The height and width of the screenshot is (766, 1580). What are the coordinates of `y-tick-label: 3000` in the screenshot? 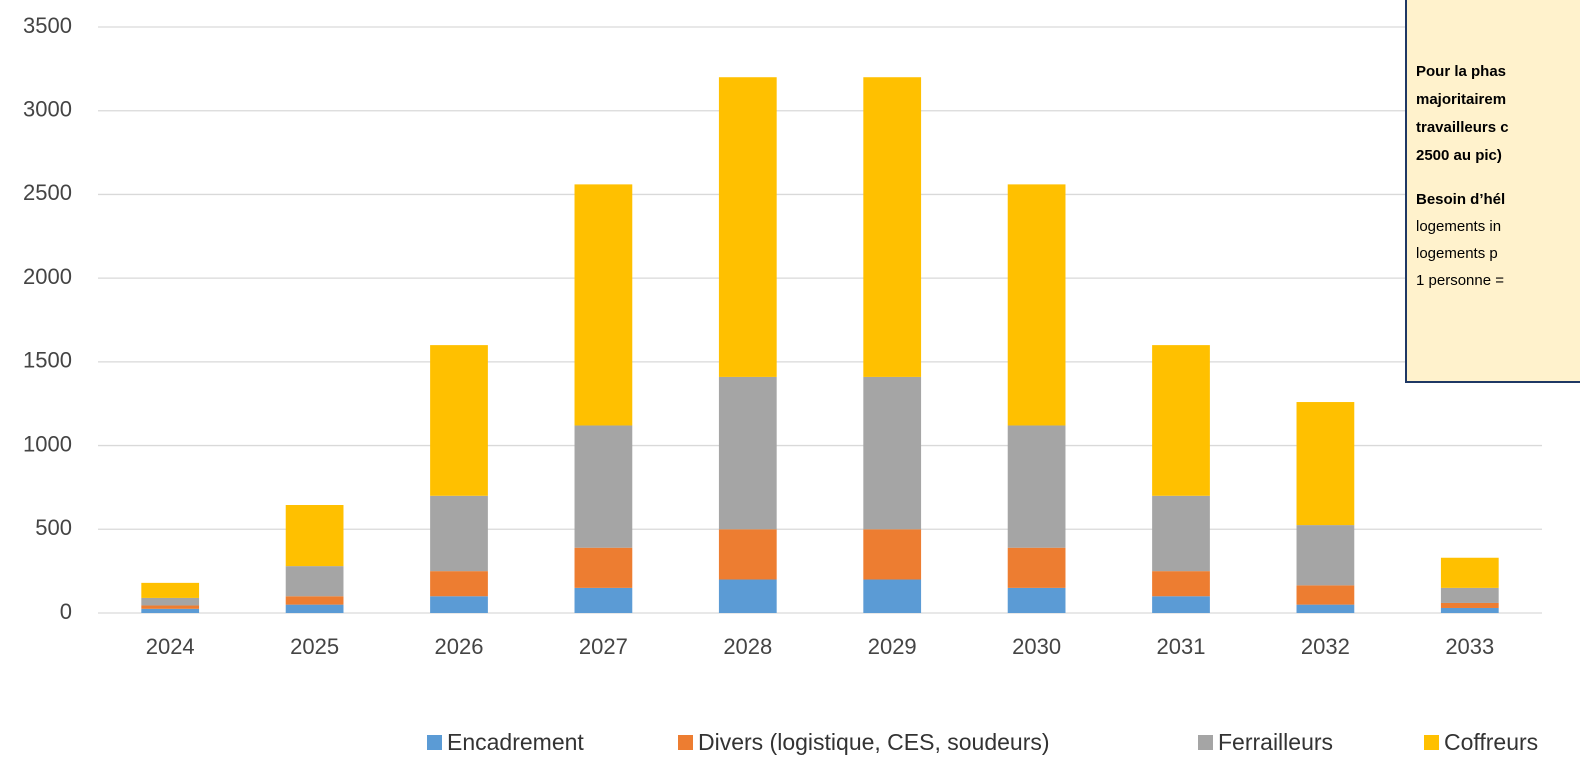 It's located at (47, 109).